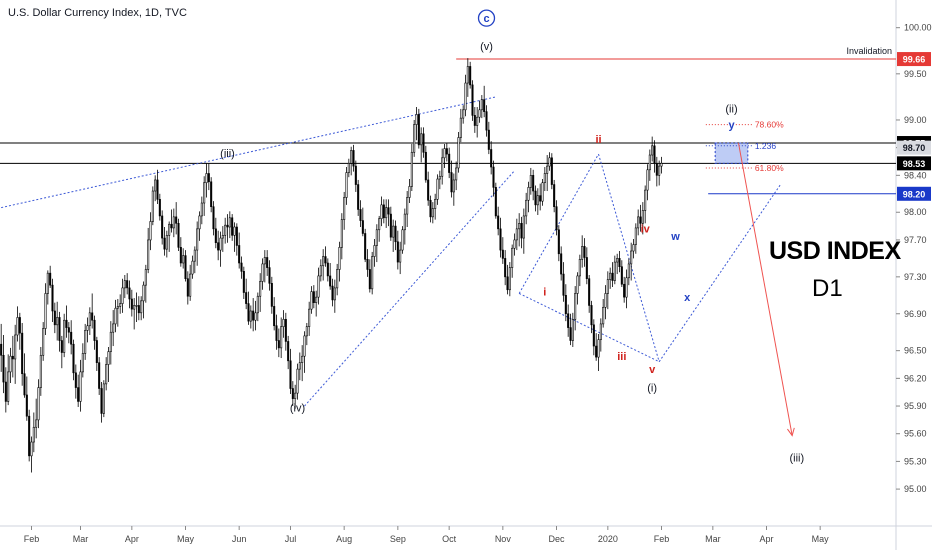  I want to click on y-tick-label: 99.50, so click(915, 74).